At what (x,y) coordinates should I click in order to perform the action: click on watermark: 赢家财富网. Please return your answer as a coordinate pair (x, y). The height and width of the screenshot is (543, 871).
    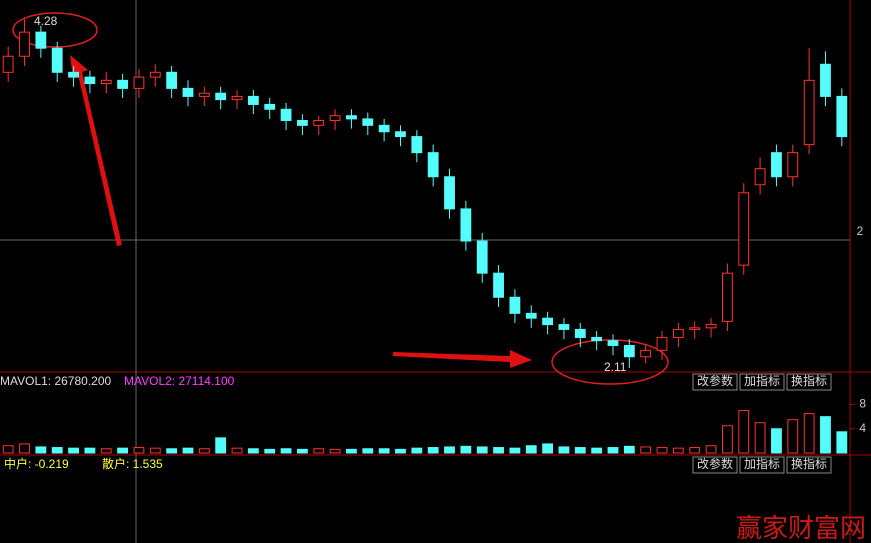
    Looking at the image, I should click on (801, 528).